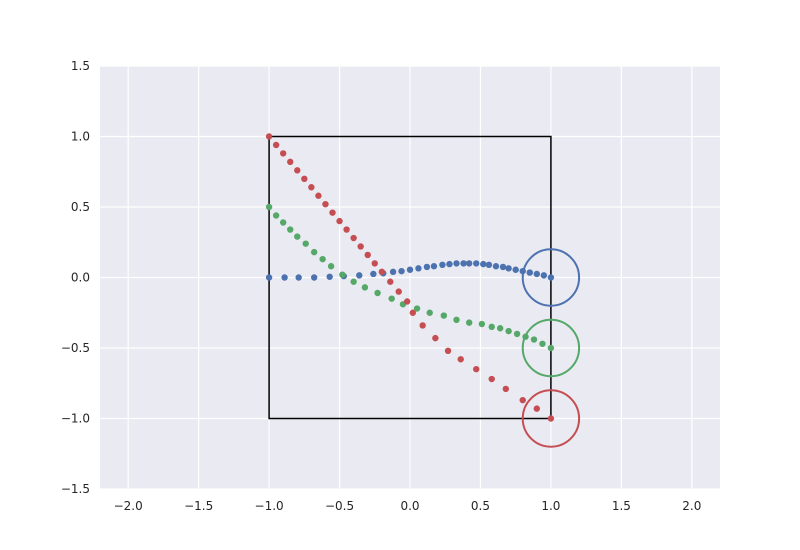 This screenshot has width=800, height=550. Describe the element at coordinates (269, 506) in the screenshot. I see `x-tick-label: −1.0` at that location.